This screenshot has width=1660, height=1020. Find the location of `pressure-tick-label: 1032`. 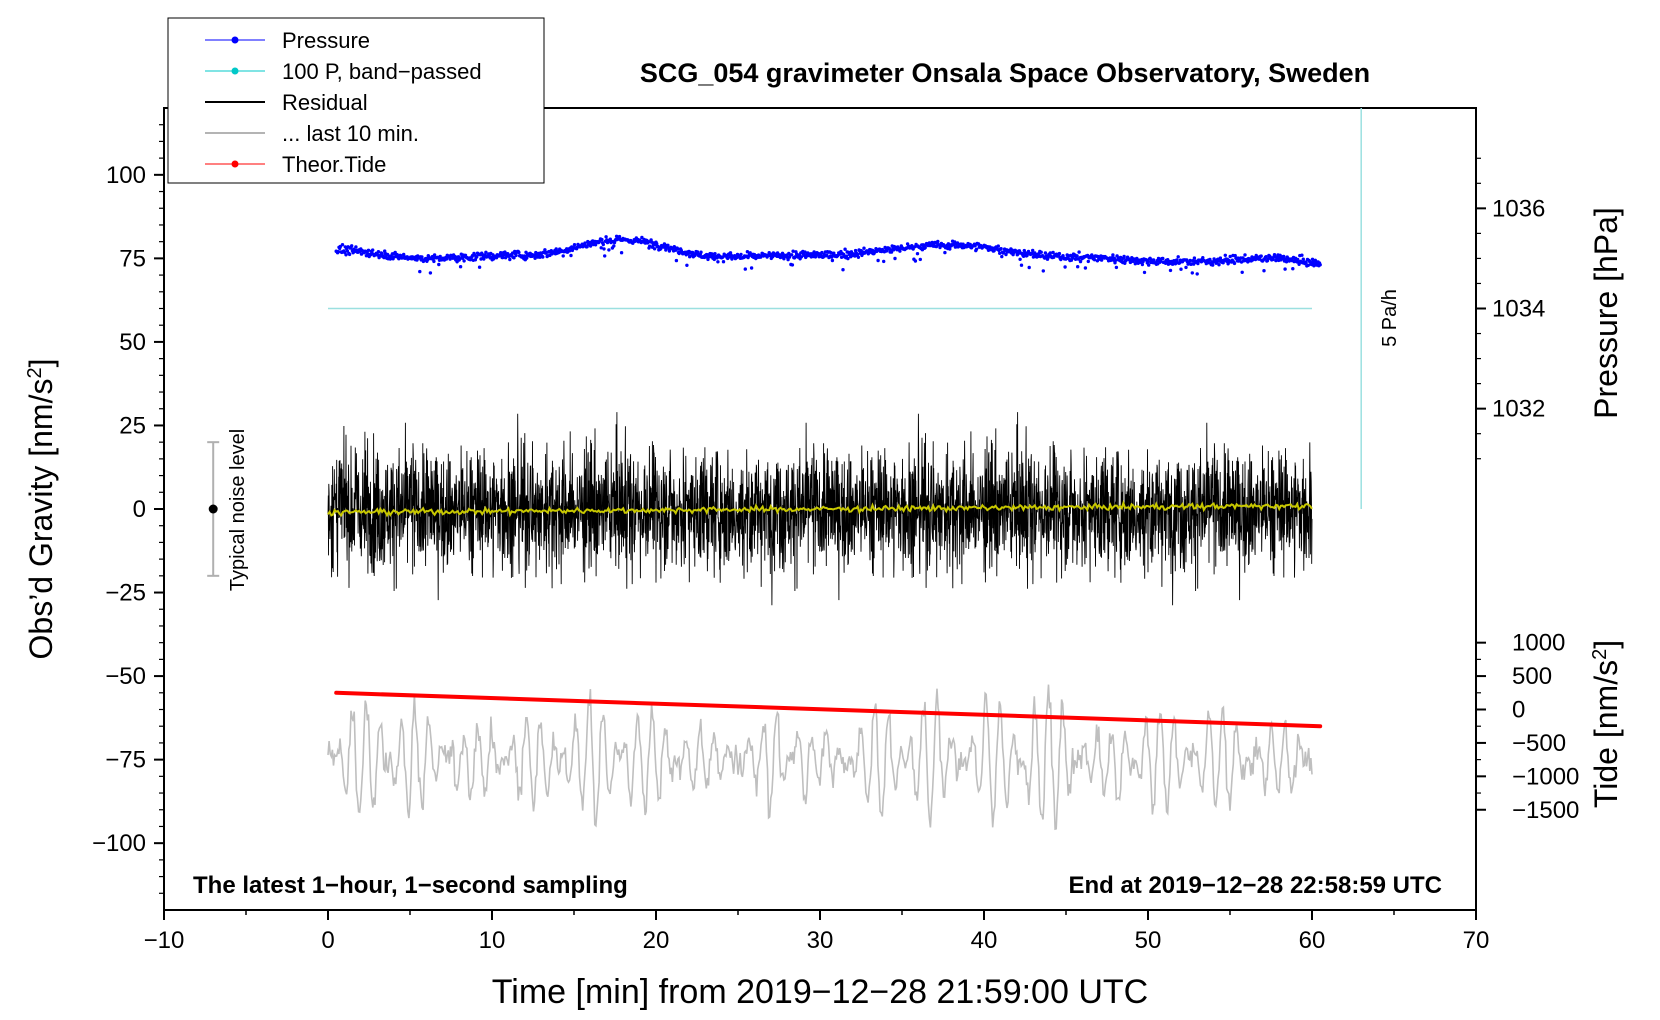

pressure-tick-label: 1032 is located at coordinates (1518, 409).